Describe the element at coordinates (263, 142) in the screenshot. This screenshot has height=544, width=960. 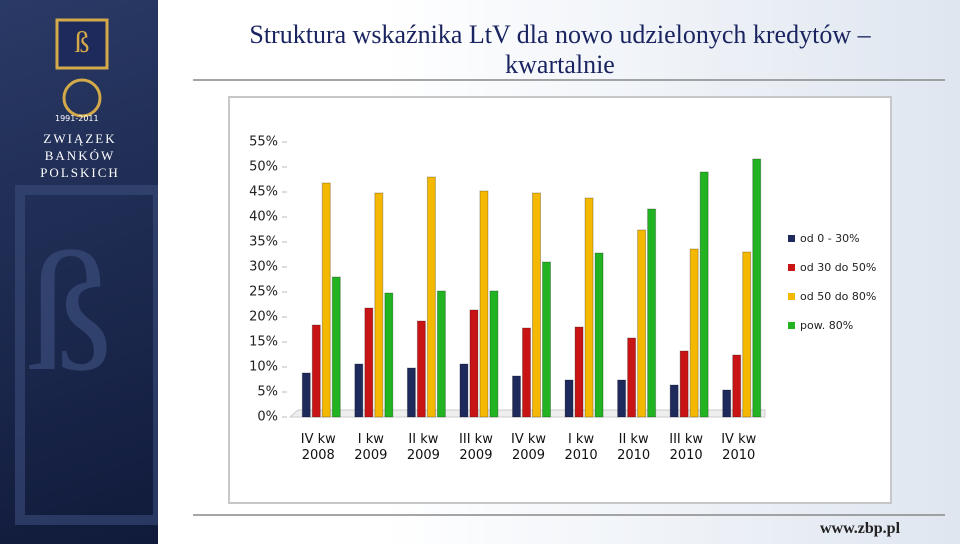
I see `y-tick-label: 55%` at that location.